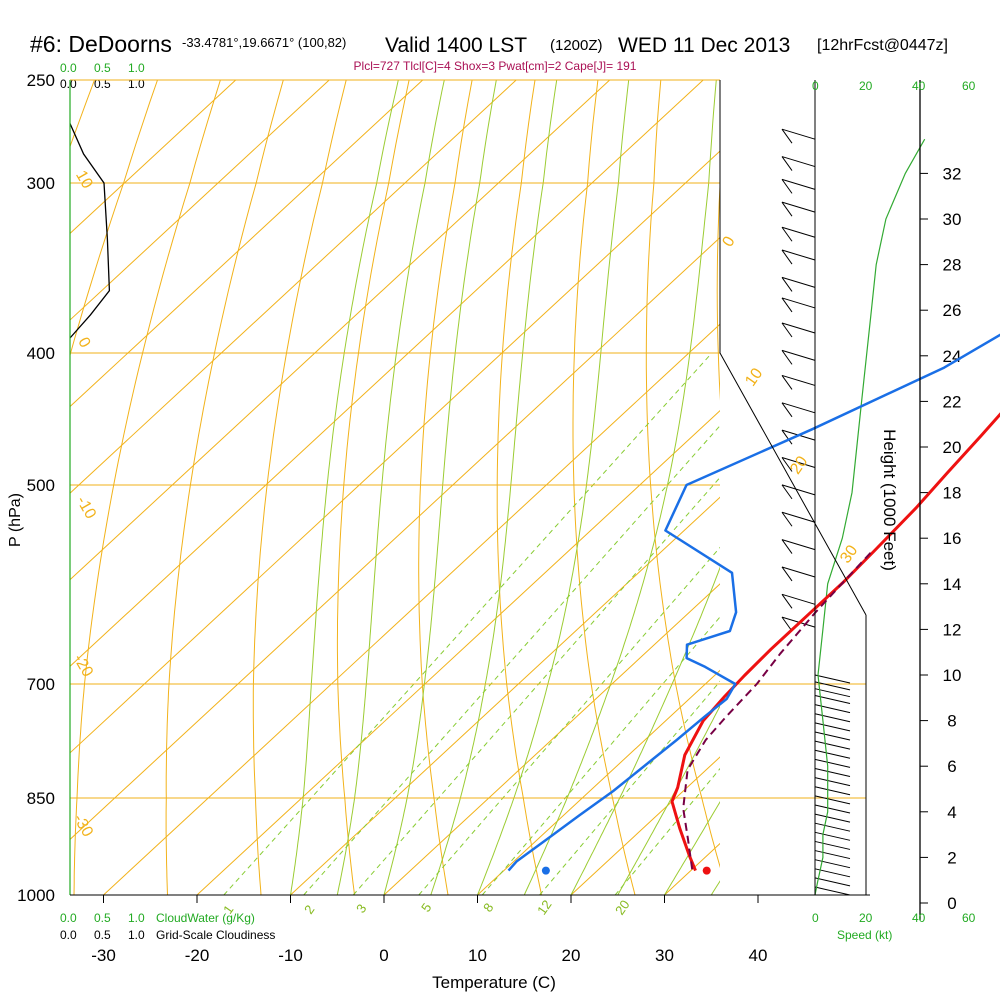 The image size is (1000, 1000). What do you see at coordinates (83, 665) in the screenshot?
I see `adiabat-label: -20` at bounding box center [83, 665].